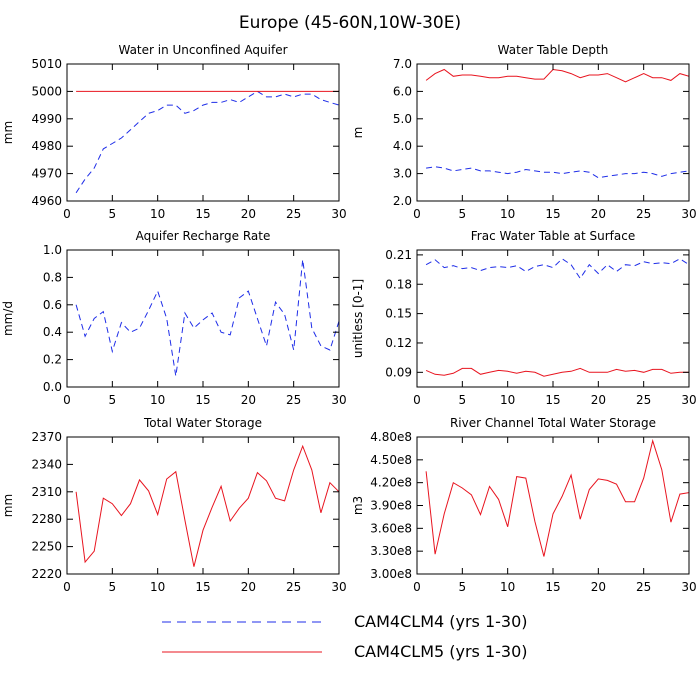 The height and width of the screenshot is (700, 700). What do you see at coordinates (46, 519) in the screenshot?
I see `y-tick-label: 2280` at bounding box center [46, 519].